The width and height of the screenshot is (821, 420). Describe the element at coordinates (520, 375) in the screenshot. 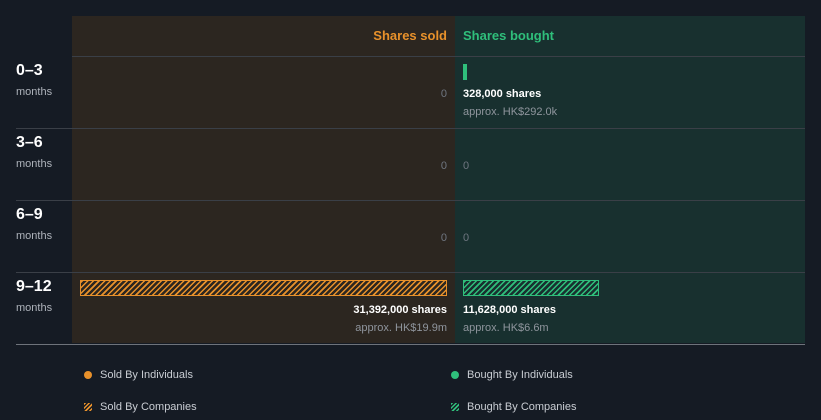

I see `legend-label: Bought By Individuals` at that location.